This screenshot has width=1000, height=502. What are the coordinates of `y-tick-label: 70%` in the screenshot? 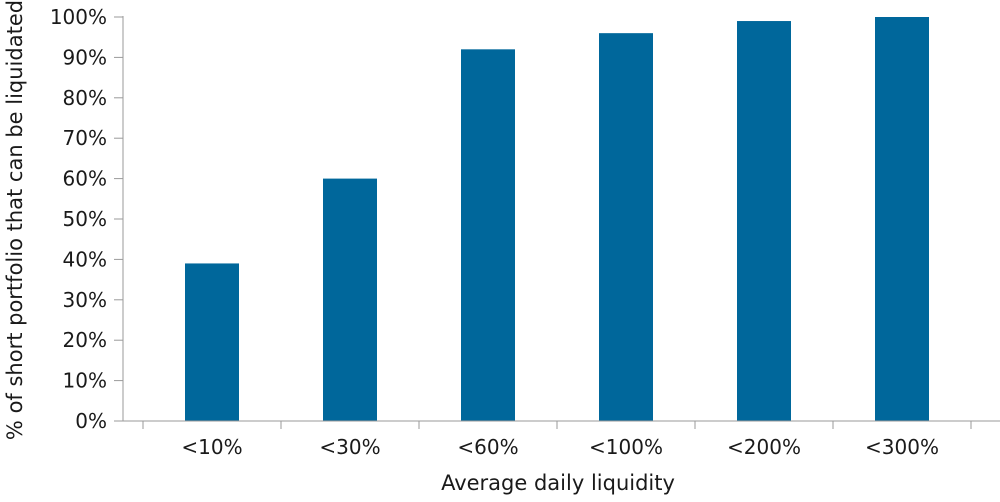 It's located at (85, 138).